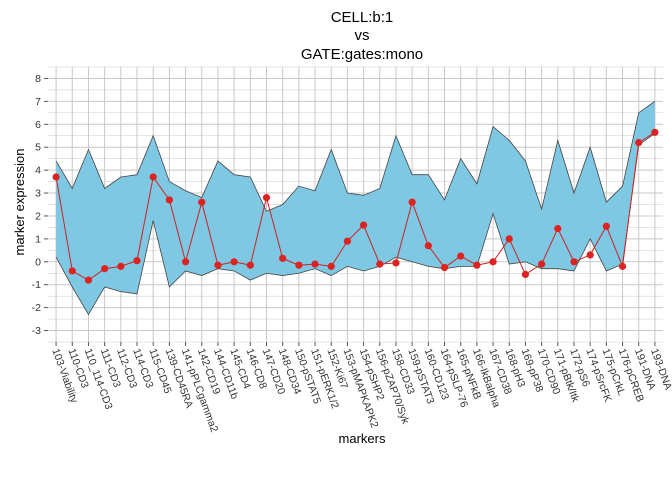 This screenshot has width=672, height=480. Describe the element at coordinates (38, 262) in the screenshot. I see `y-tick-label: 0` at that location.